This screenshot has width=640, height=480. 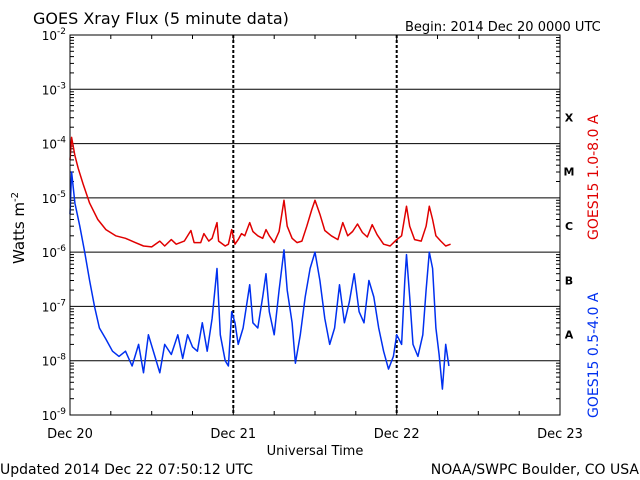 I want to click on y-tick-exponent: -2, so click(x=61, y=32).